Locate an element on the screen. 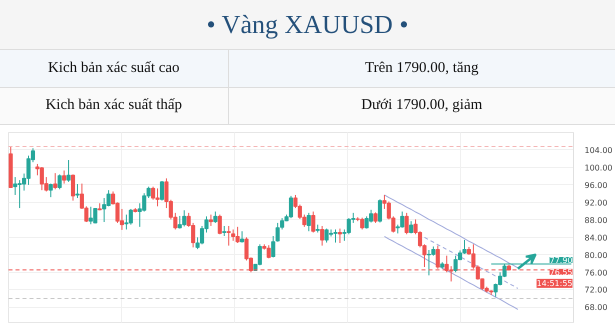  annotation: 77.90 is located at coordinates (561, 260).